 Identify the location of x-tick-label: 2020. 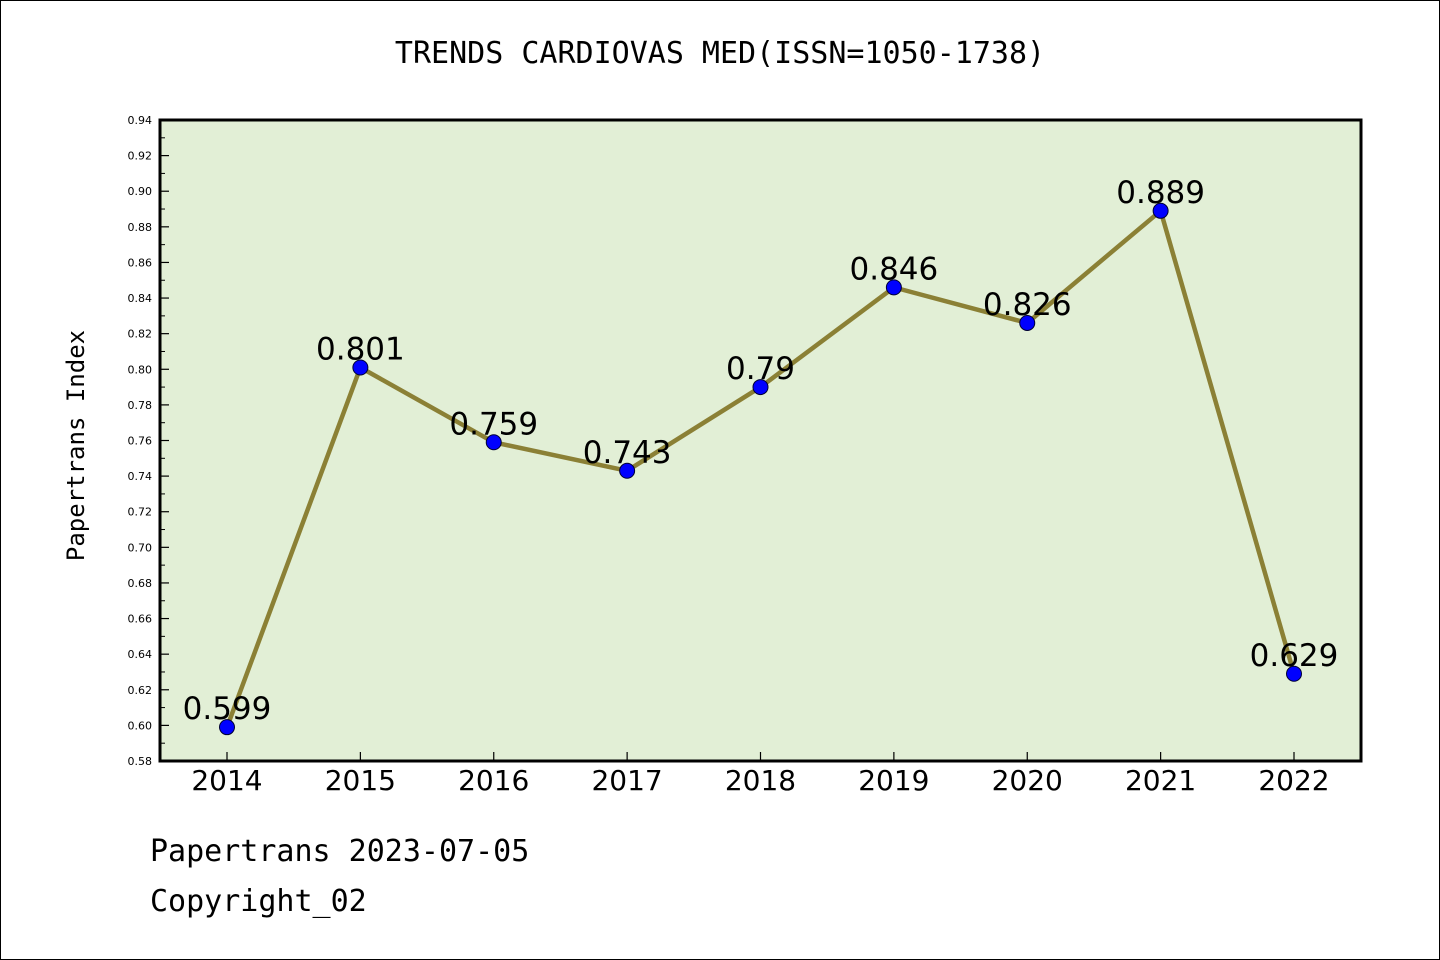
(1027, 780).